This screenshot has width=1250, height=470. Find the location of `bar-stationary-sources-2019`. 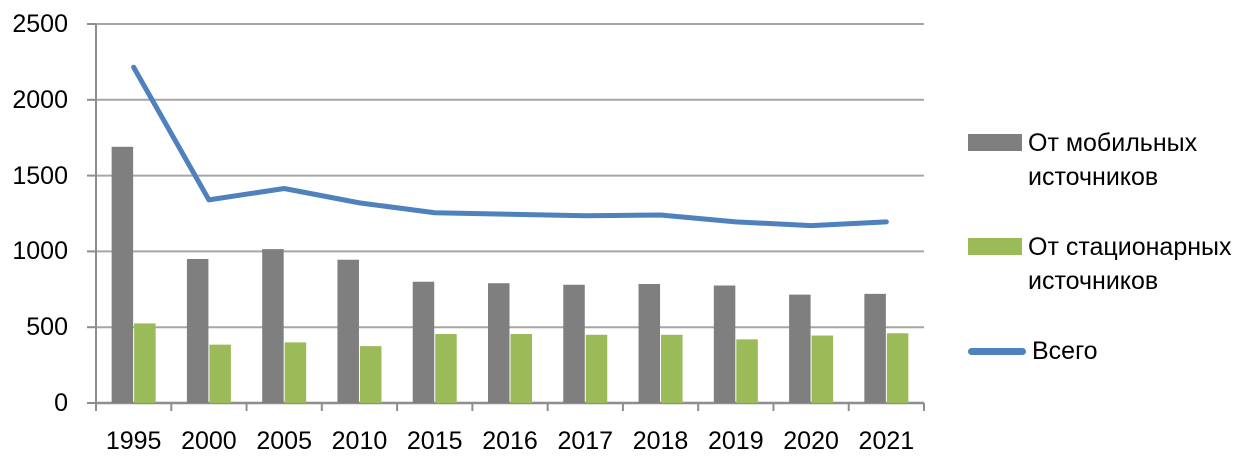

bar-stationary-sources-2019 is located at coordinates (747, 371).